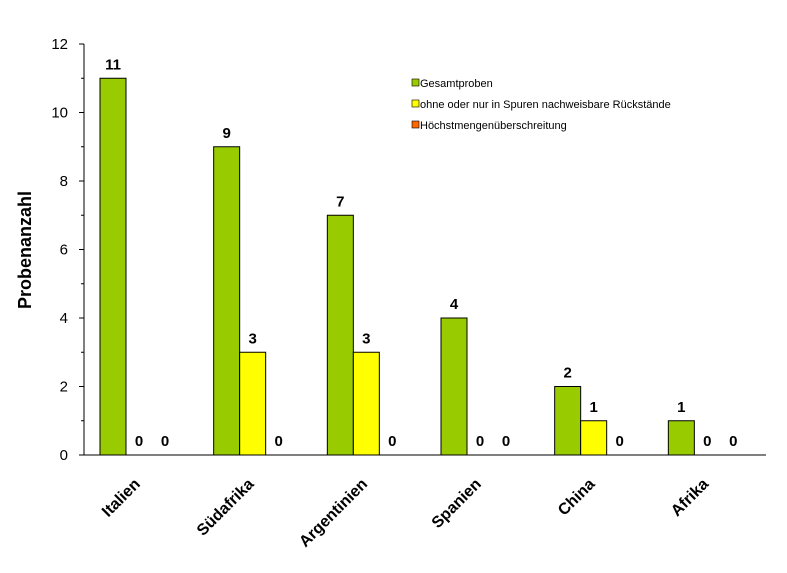  What do you see at coordinates (59, 44) in the screenshot?
I see `y-tick-label: 12` at bounding box center [59, 44].